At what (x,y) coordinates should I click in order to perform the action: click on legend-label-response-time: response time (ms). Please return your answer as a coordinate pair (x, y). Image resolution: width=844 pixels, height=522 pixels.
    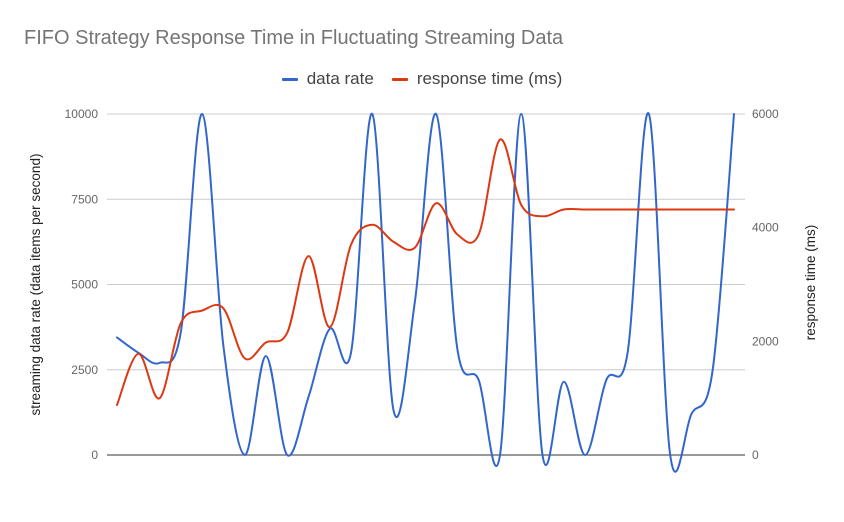
    Looking at the image, I should click on (489, 78).